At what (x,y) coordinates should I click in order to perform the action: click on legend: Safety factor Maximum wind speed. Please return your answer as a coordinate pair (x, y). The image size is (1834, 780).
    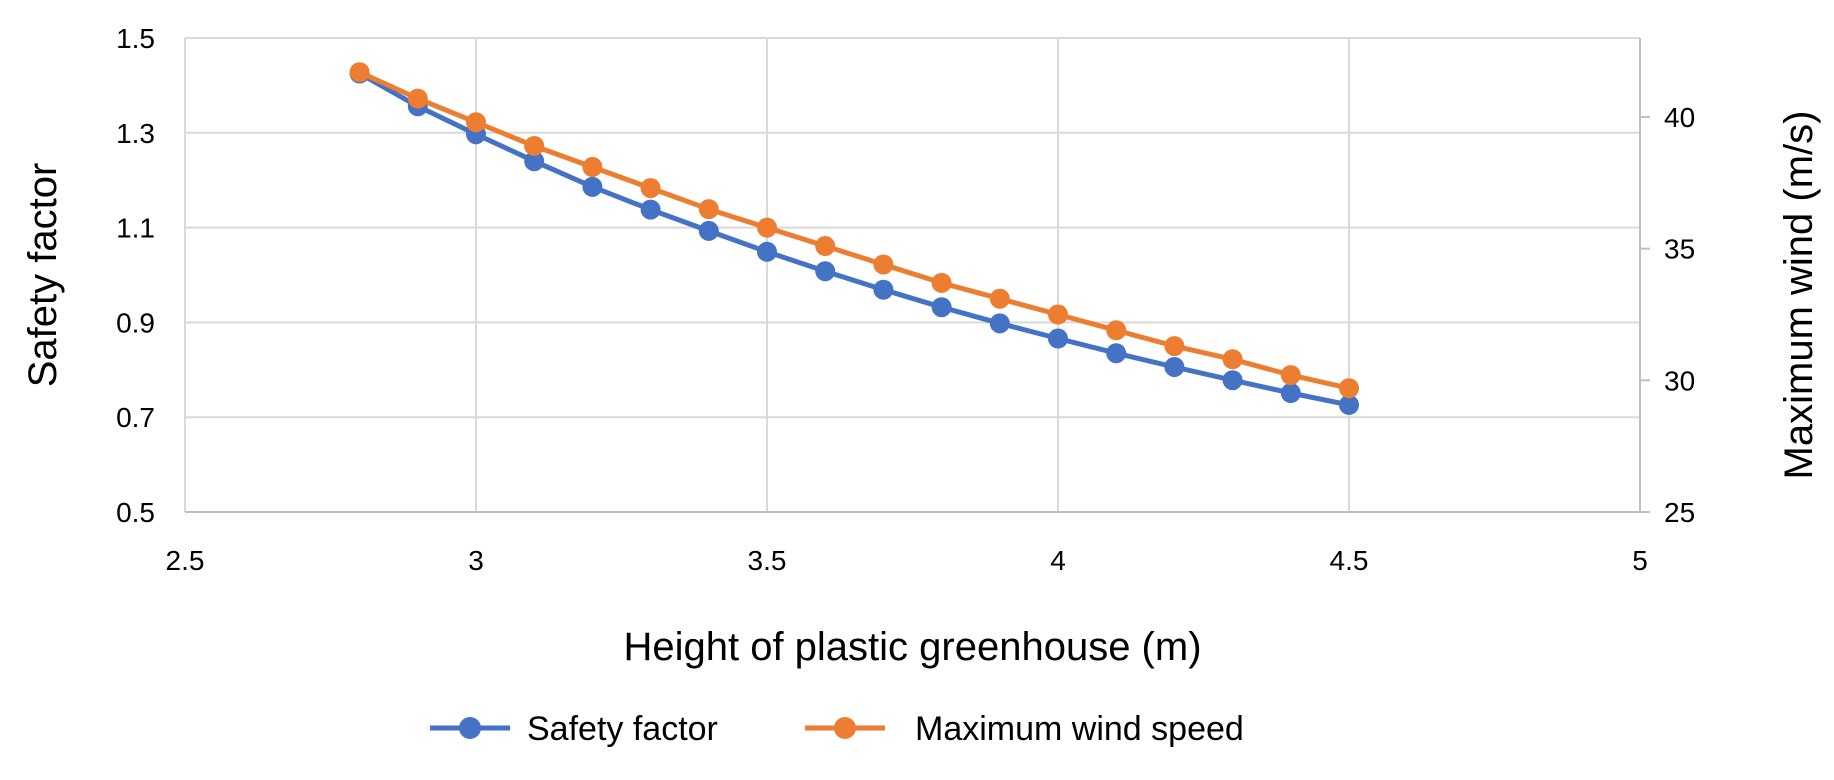
    Looking at the image, I should click on (837, 729).